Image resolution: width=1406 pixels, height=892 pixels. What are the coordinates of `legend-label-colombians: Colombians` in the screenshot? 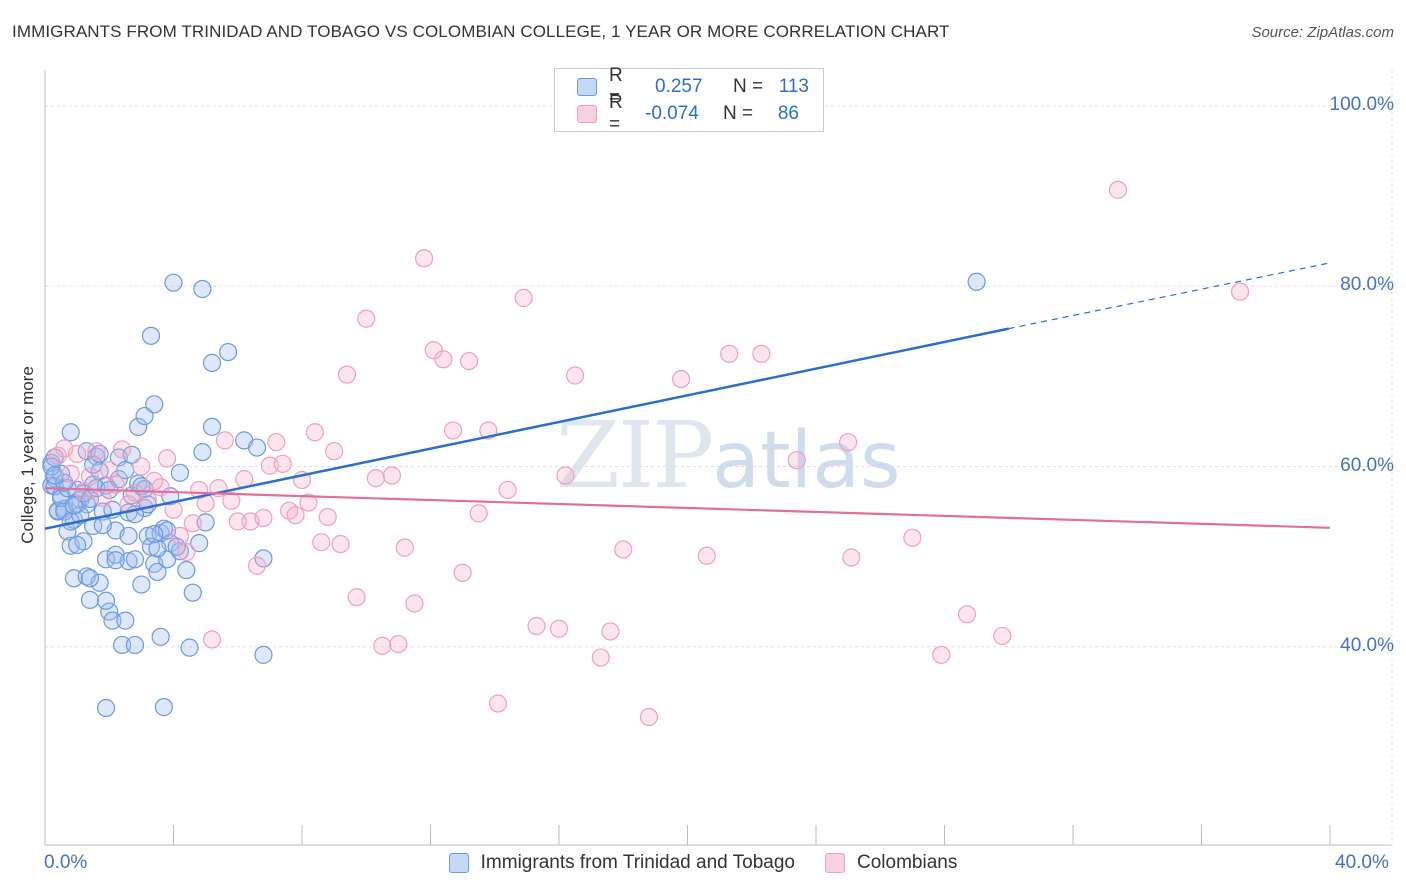 It's located at (907, 862).